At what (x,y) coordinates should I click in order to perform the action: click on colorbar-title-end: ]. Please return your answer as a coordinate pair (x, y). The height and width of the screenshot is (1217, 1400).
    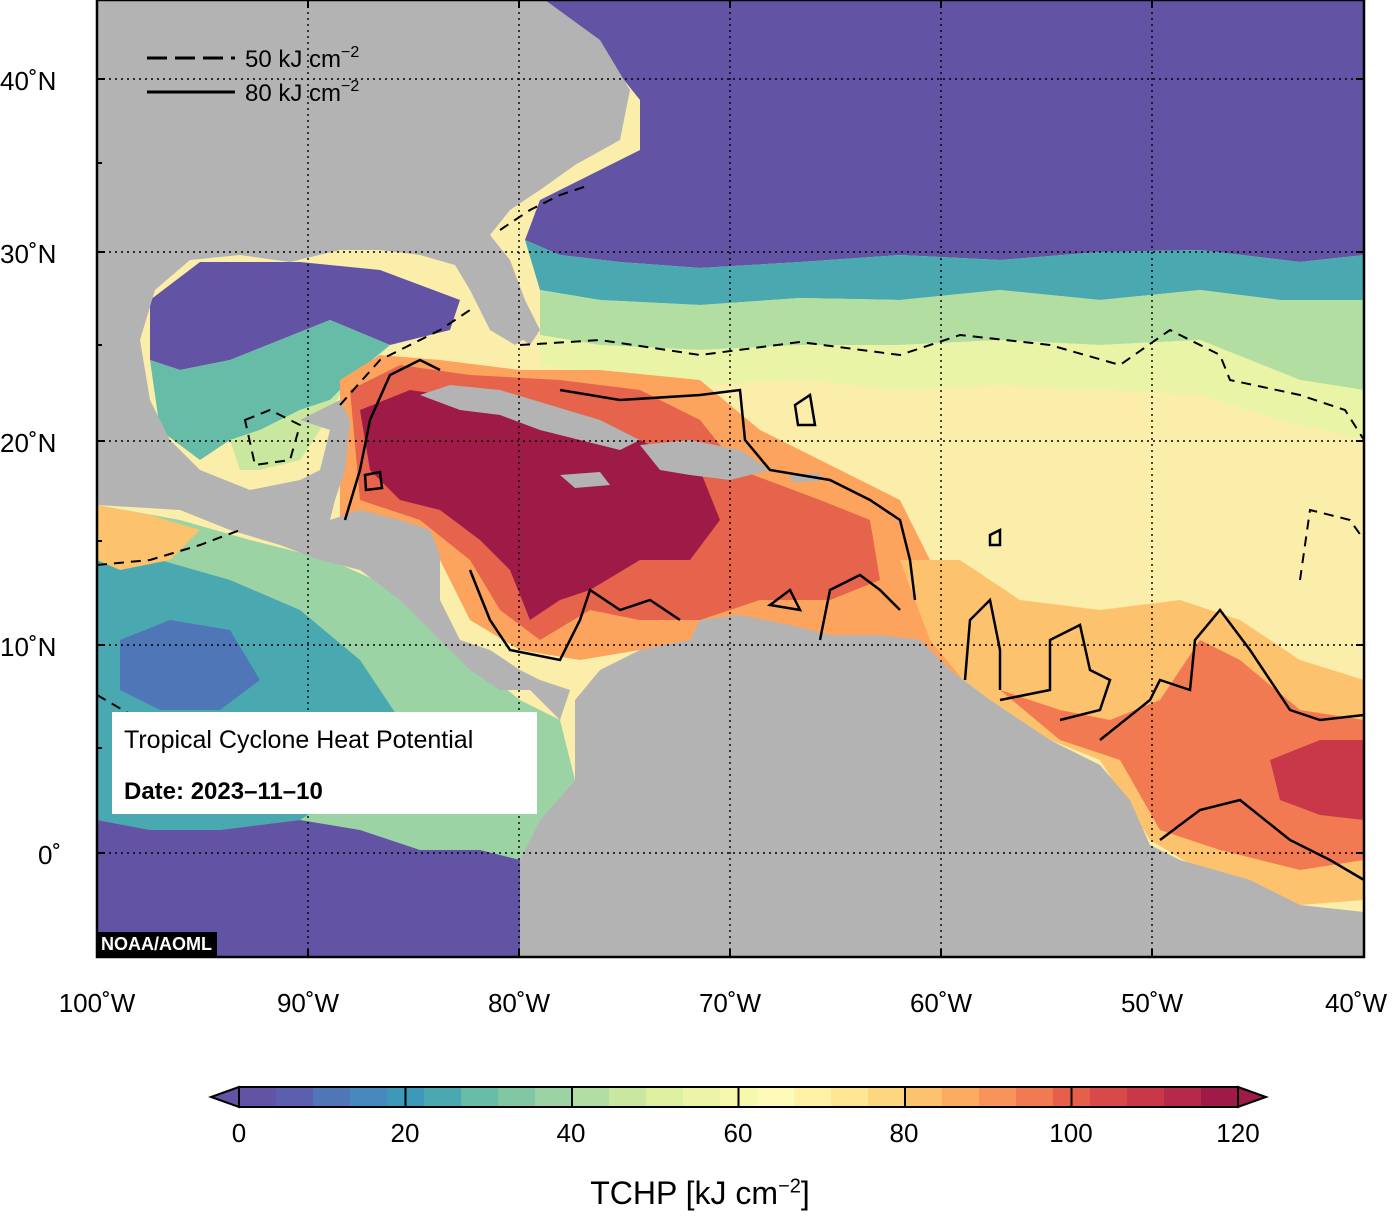
    Looking at the image, I should click on (805, 1193).